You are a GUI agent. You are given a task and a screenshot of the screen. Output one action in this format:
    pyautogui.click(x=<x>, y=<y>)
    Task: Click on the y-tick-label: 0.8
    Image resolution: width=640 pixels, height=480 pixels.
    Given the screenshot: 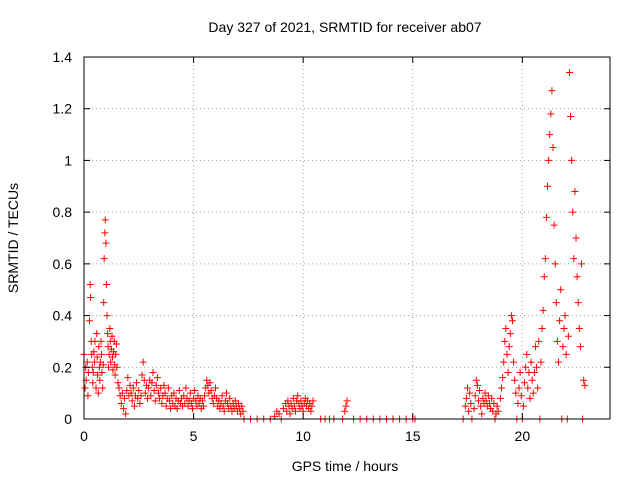 What is the action you would take?
    pyautogui.click(x=63, y=212)
    